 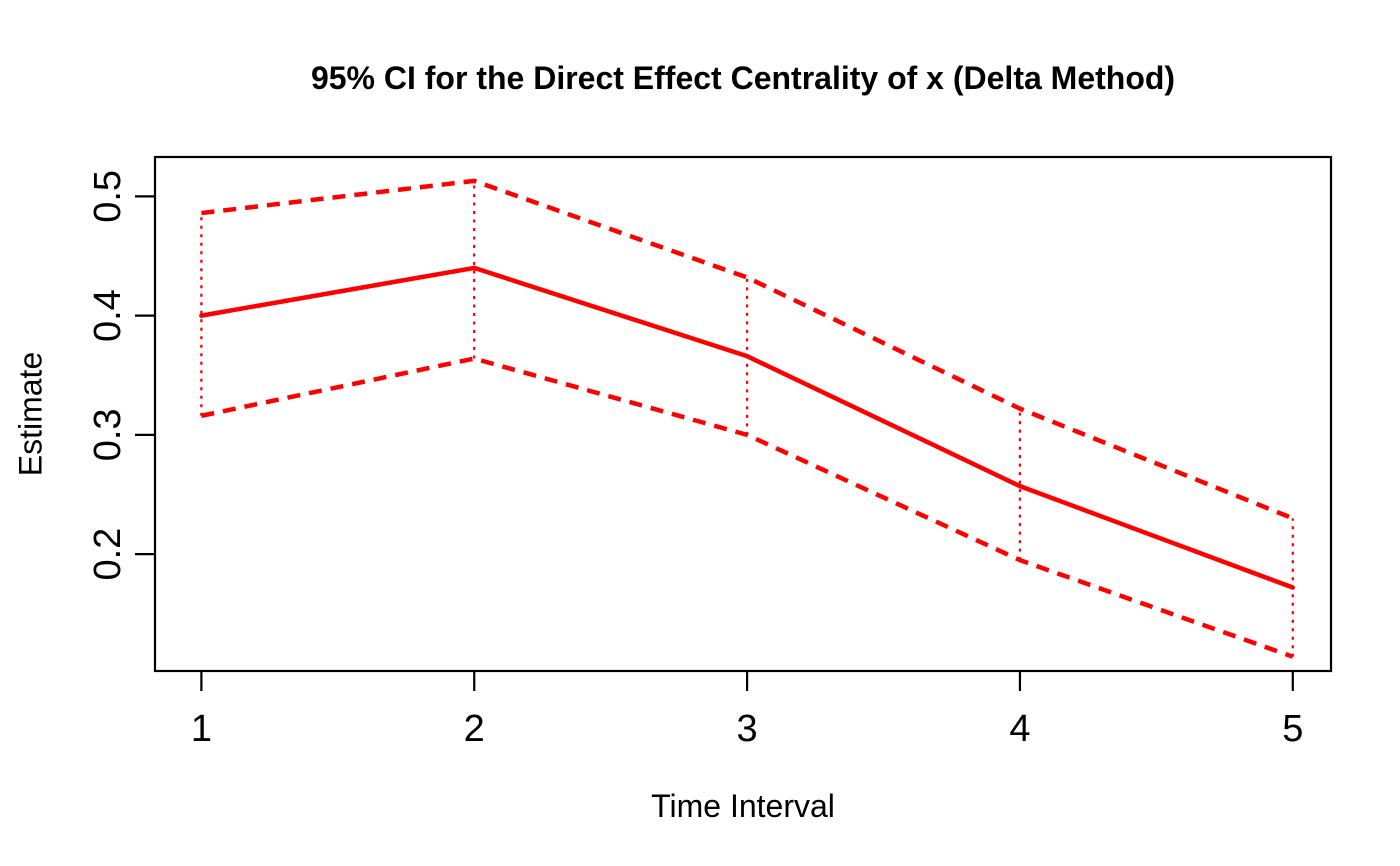 I want to click on y-tick-label: 0.3, so click(x=108, y=434).